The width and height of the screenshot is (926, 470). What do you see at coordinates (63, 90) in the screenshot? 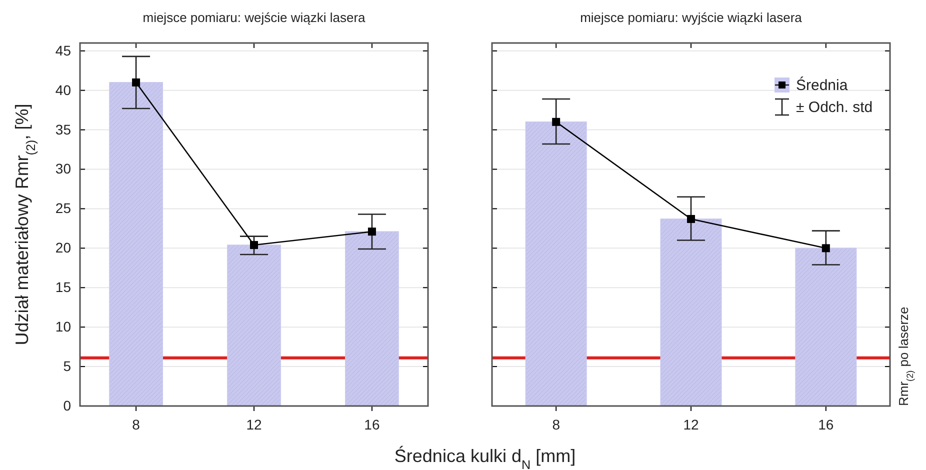
I see `y-tick-label: 40` at bounding box center [63, 90].